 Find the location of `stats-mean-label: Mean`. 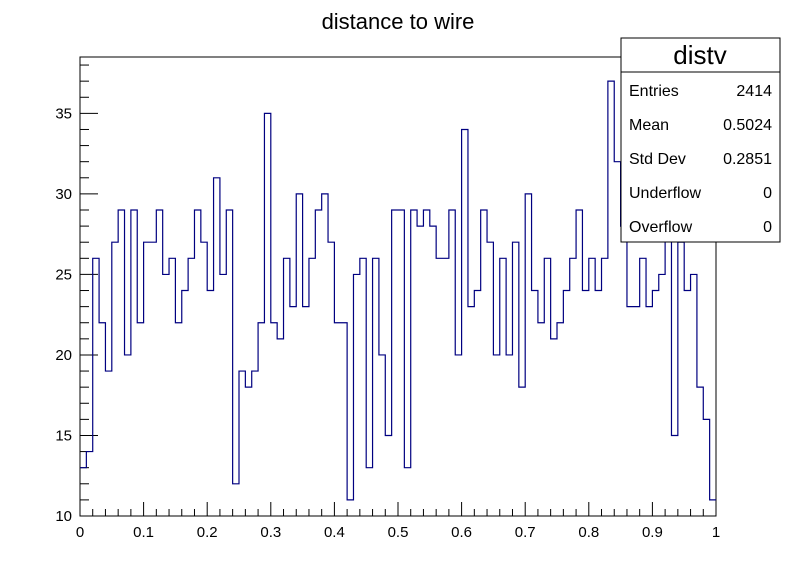

stats-mean-label: Mean is located at coordinates (649, 125).